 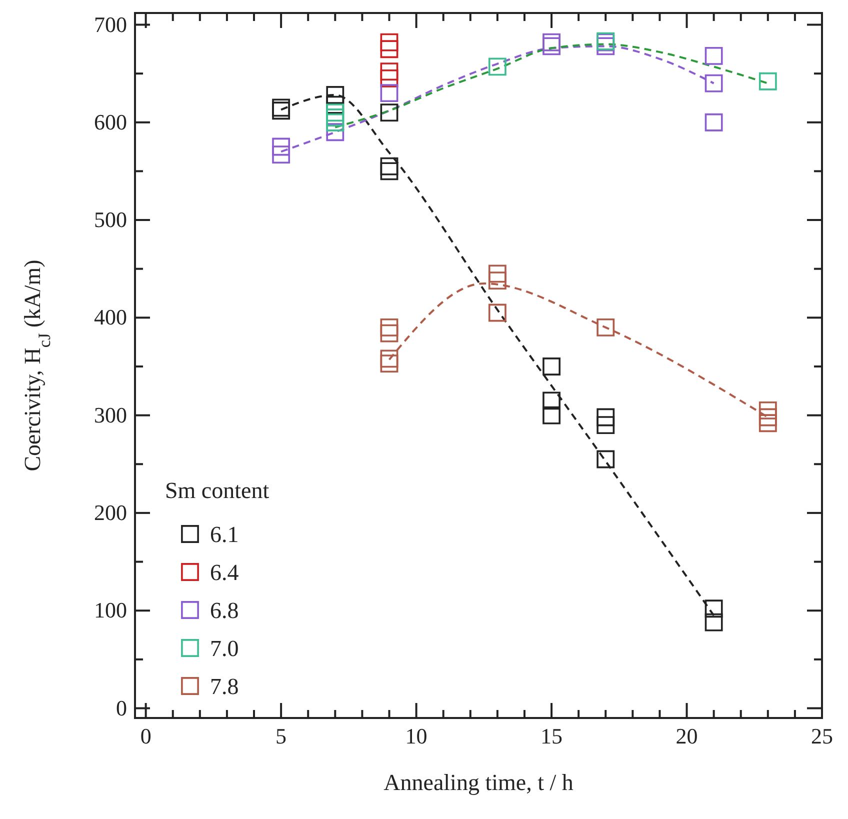 I want to click on x-tick-label: 15, so click(x=551, y=736).